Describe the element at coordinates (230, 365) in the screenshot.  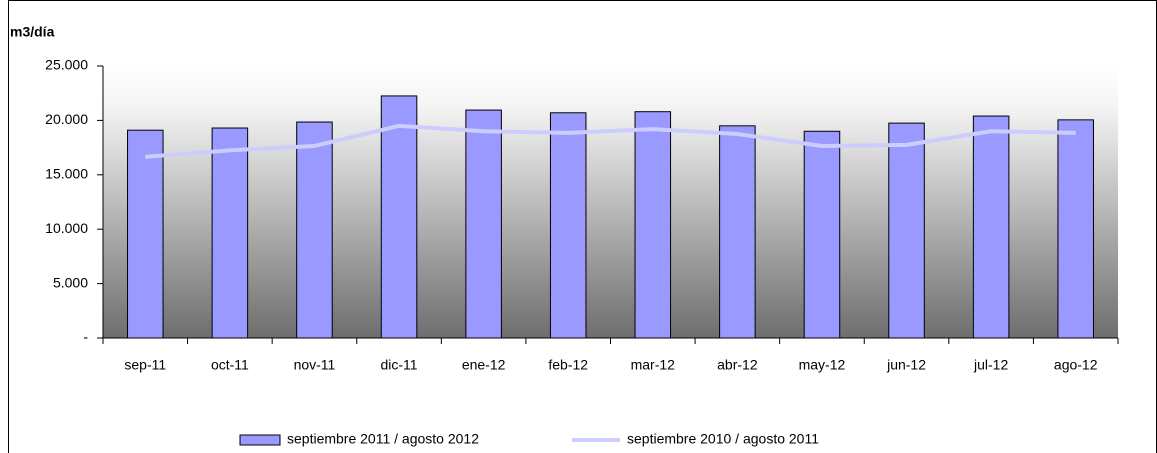
I see `x-tick-label: oct-11` at that location.